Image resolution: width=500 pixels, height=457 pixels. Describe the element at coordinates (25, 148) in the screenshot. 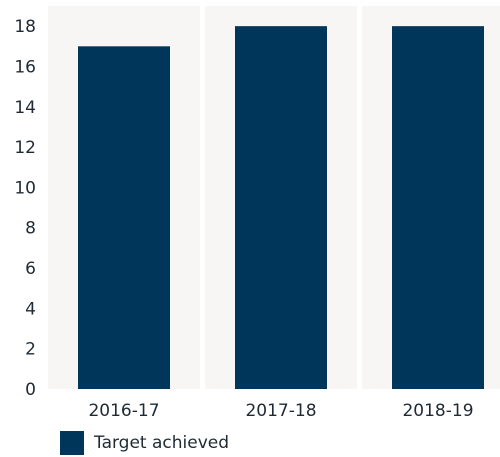

I see `y-tick-label: 12` at that location.